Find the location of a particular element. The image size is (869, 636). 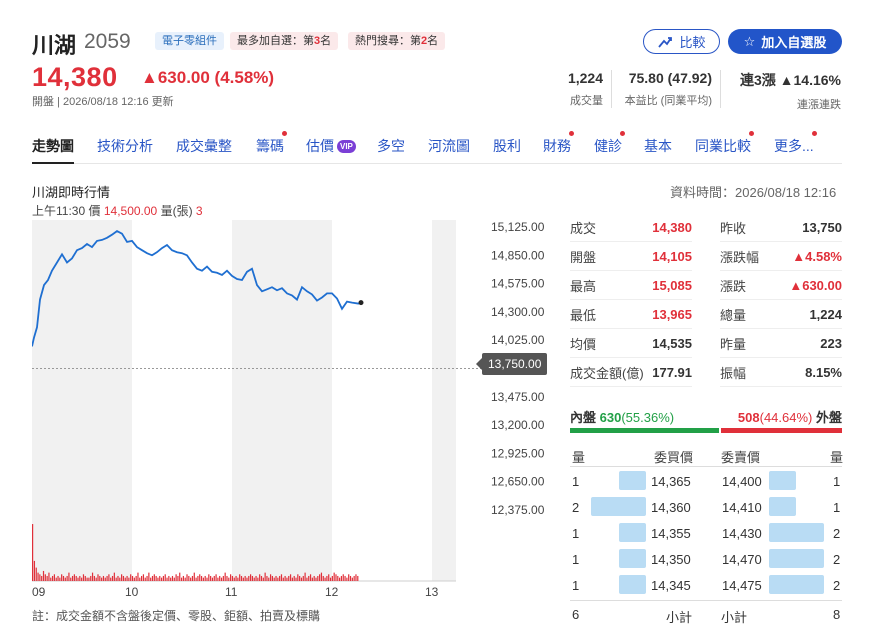

tab-chips: 籌碼 is located at coordinates (271, 147).